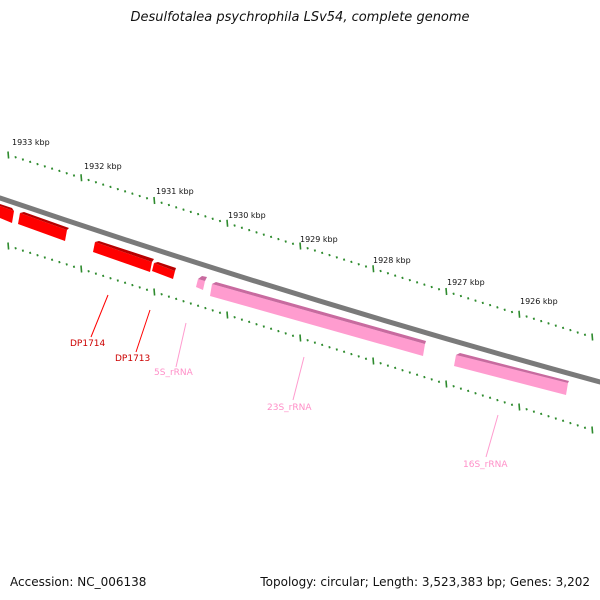 The image size is (600, 600). Describe the element at coordinates (164, 270) in the screenshot. I see `gene-feature-dp1713` at that location.